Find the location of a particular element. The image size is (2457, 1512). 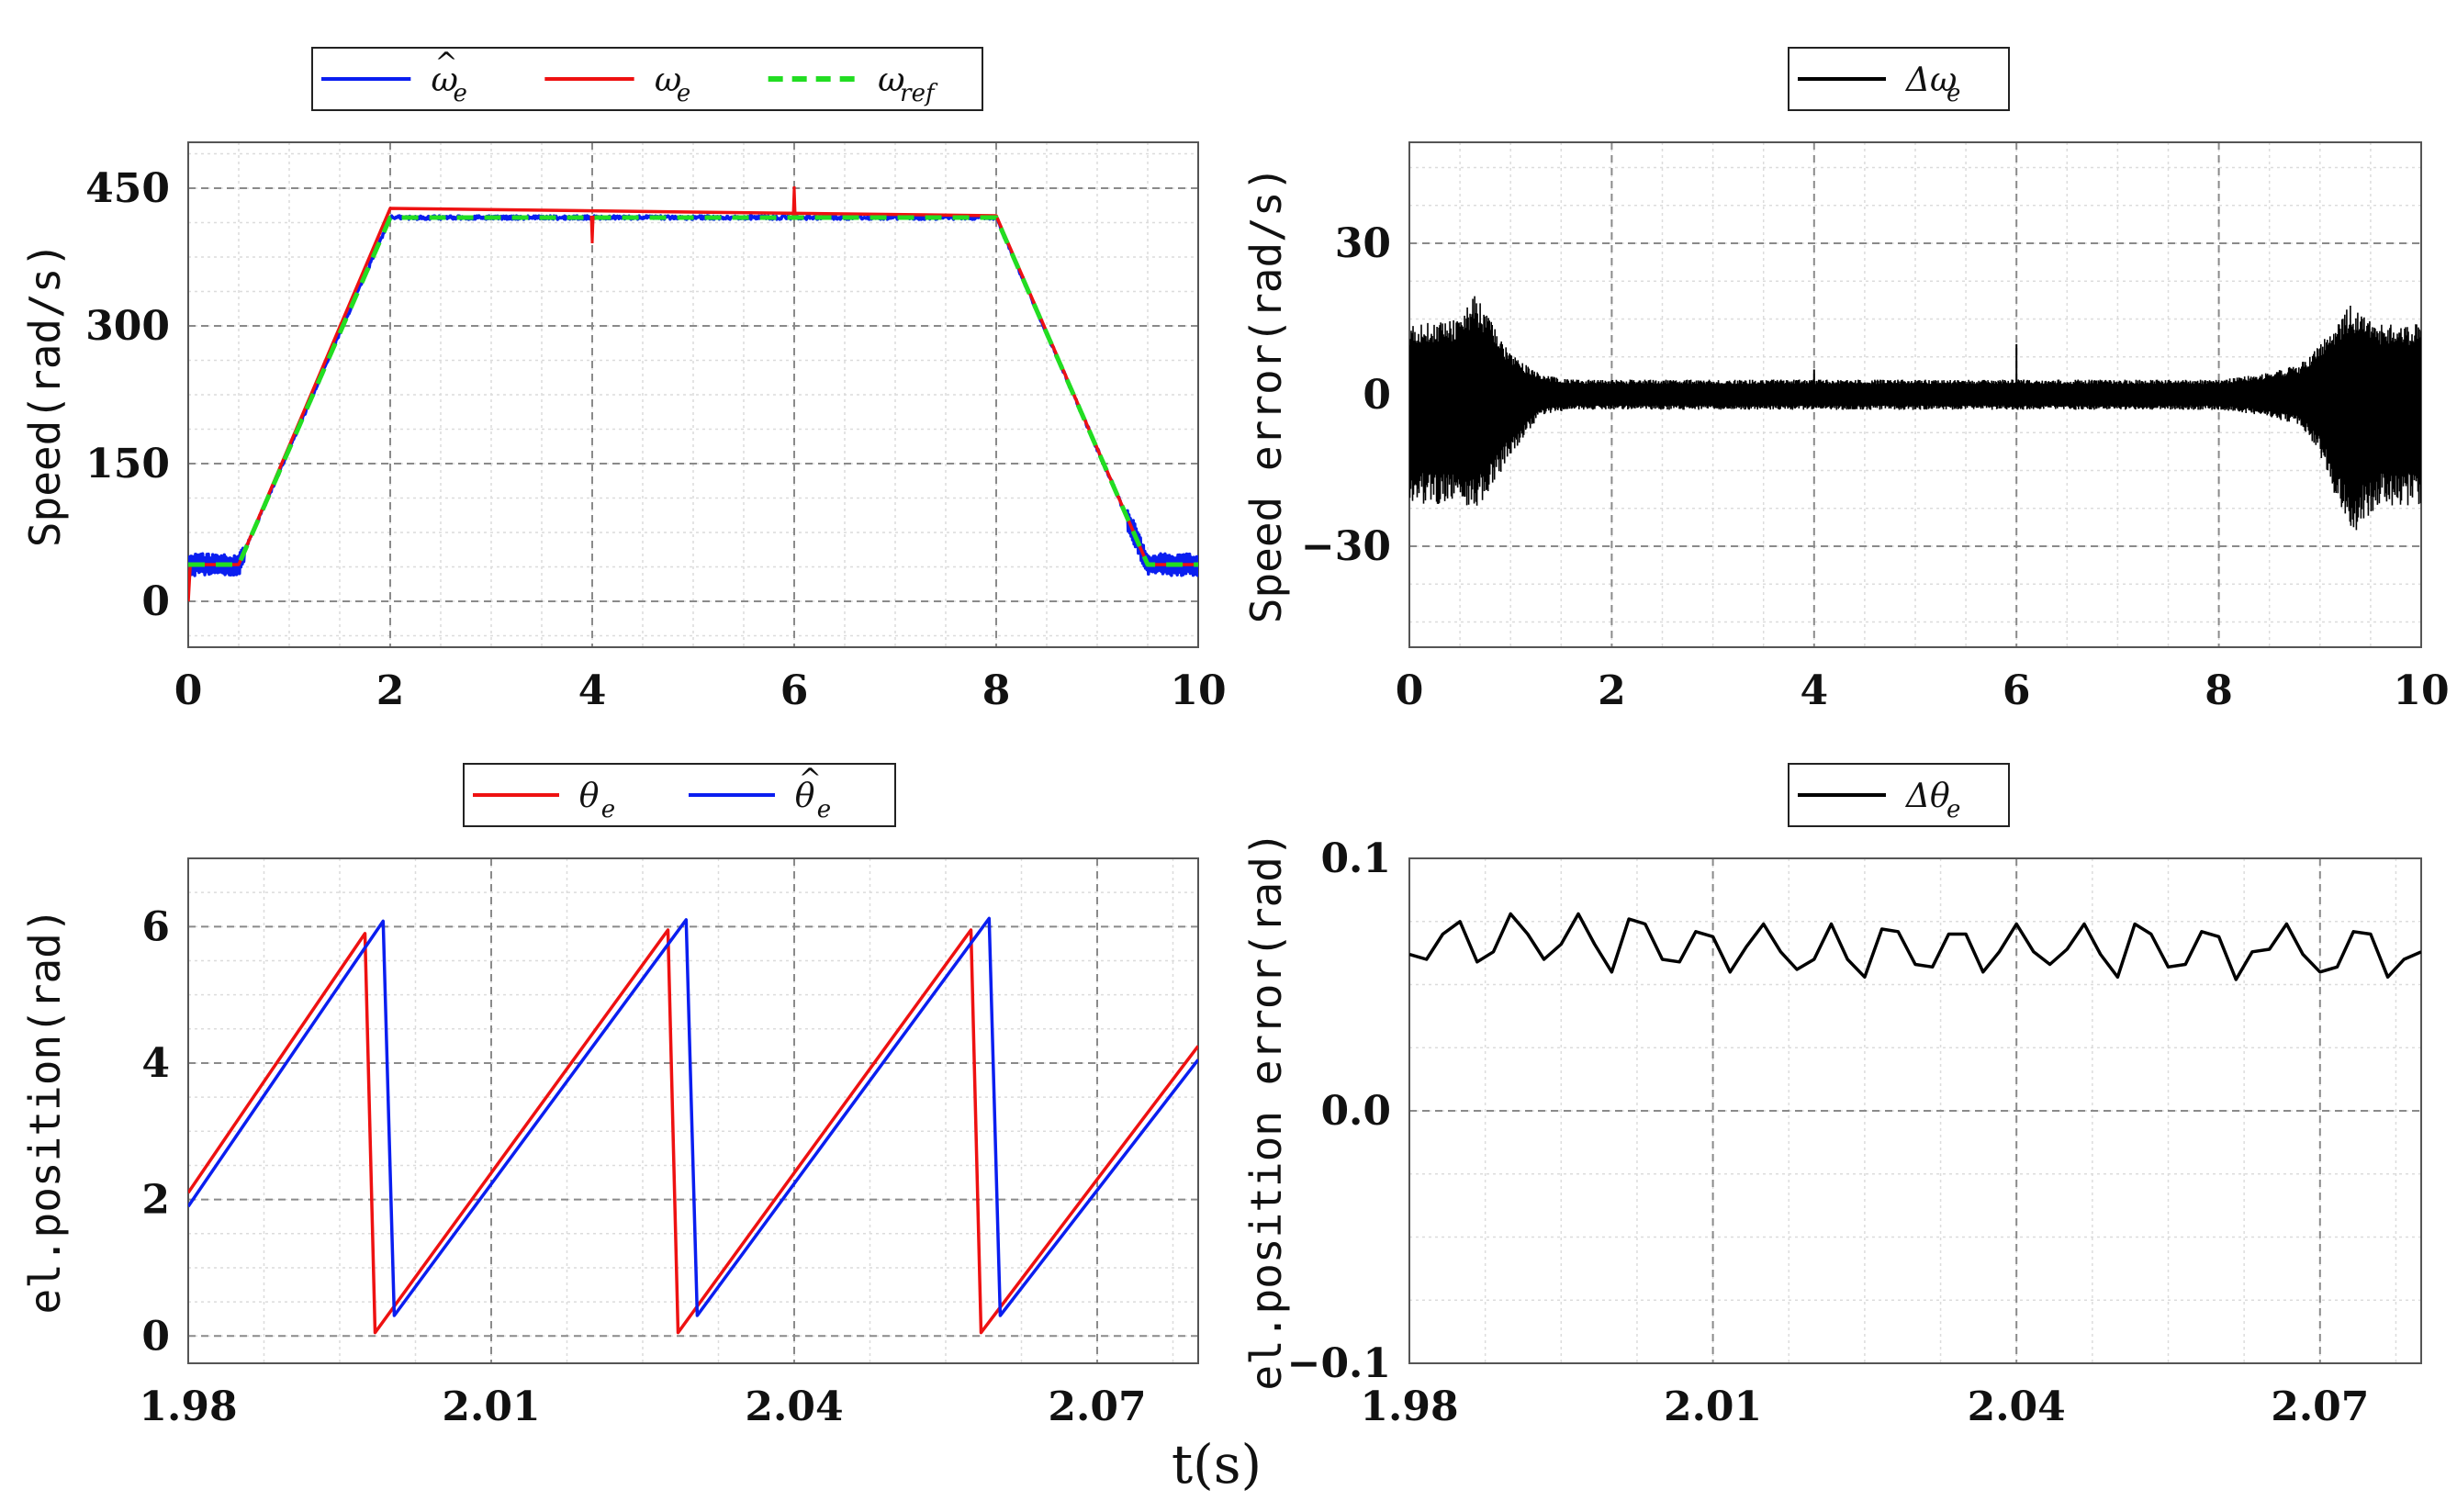

legend-label: Δθ is located at coordinates (1927, 796).